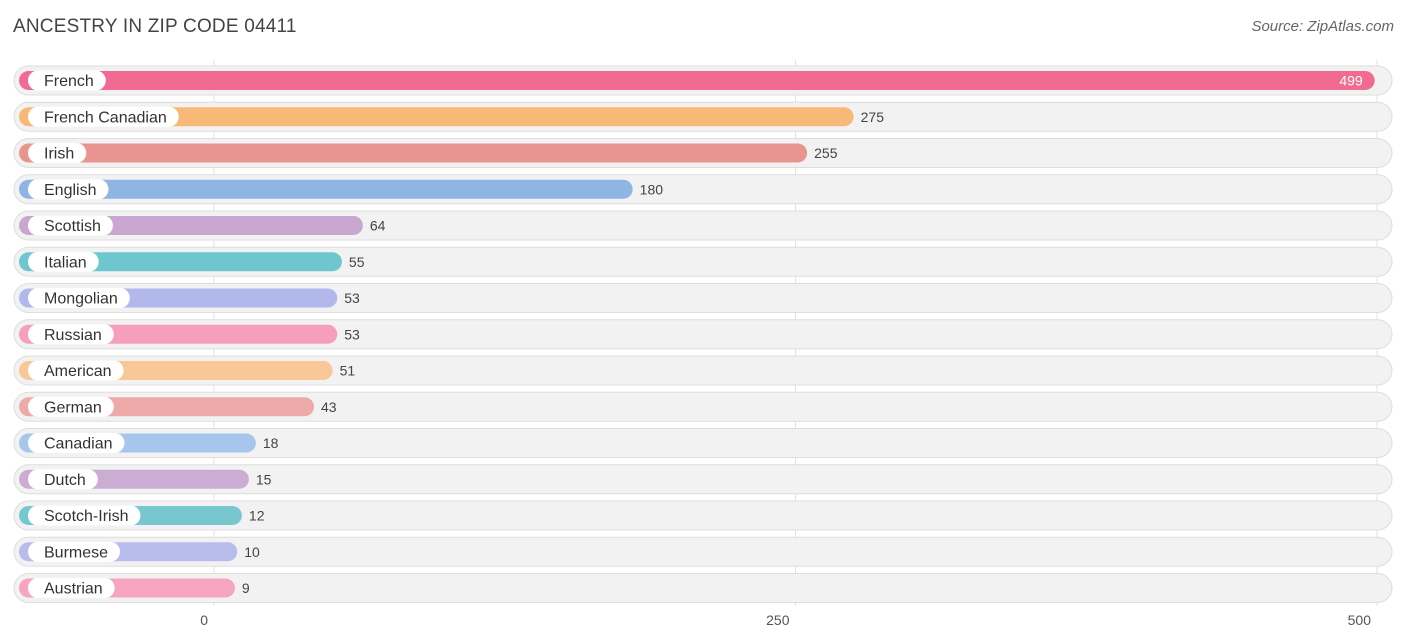 The image size is (1406, 644). I want to click on bar-row-scotch-irish: Scotch-Irish 12, so click(703, 515).